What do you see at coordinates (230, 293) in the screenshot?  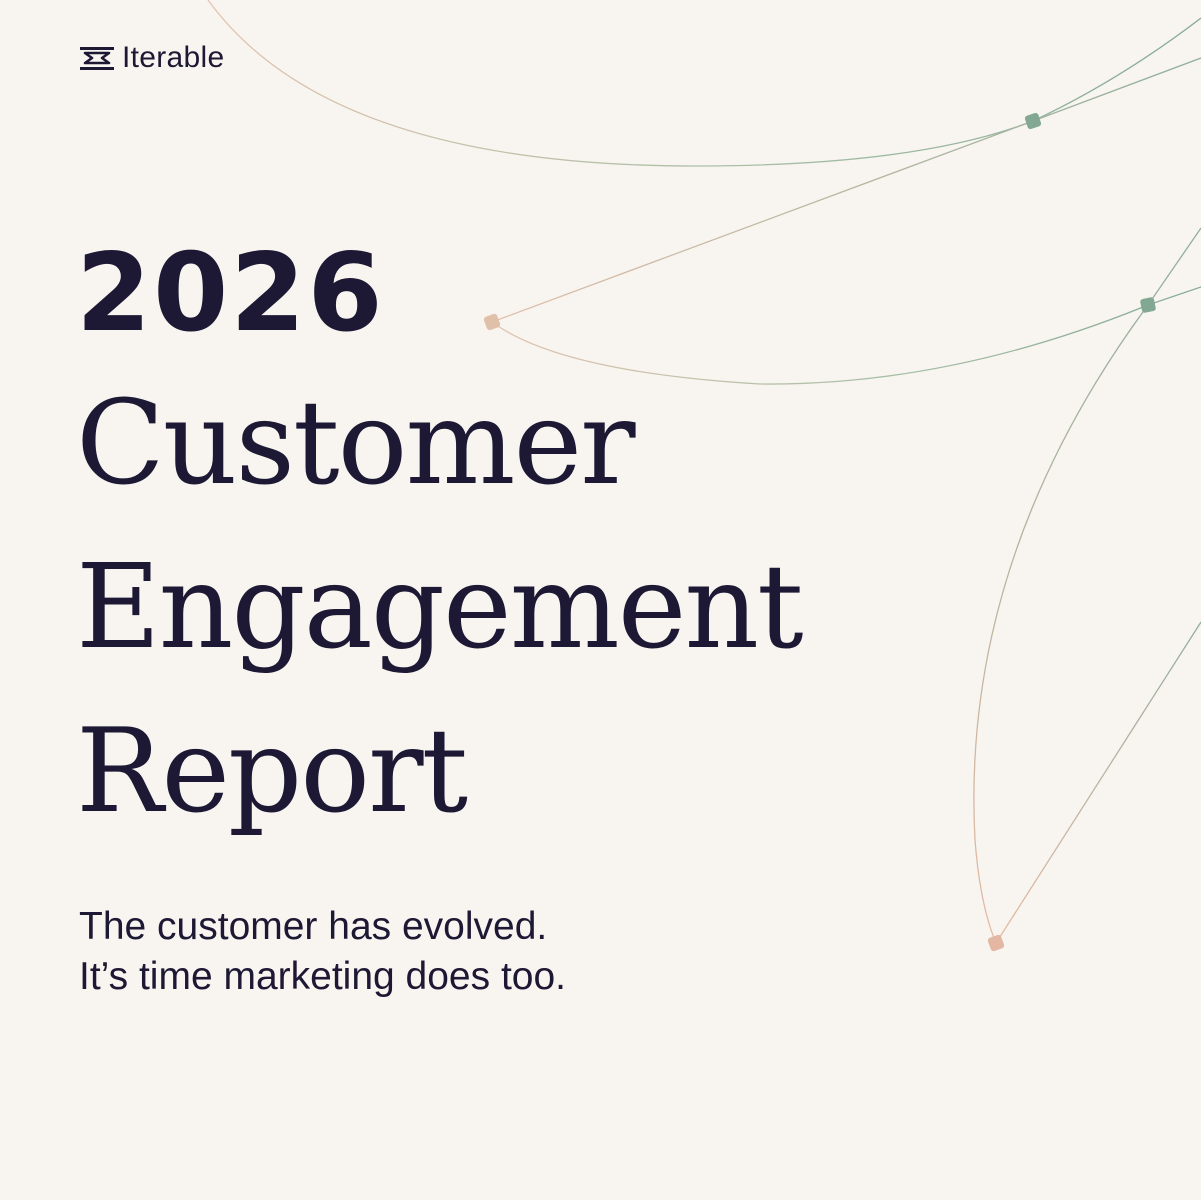 I see `report-year: 2026` at bounding box center [230, 293].